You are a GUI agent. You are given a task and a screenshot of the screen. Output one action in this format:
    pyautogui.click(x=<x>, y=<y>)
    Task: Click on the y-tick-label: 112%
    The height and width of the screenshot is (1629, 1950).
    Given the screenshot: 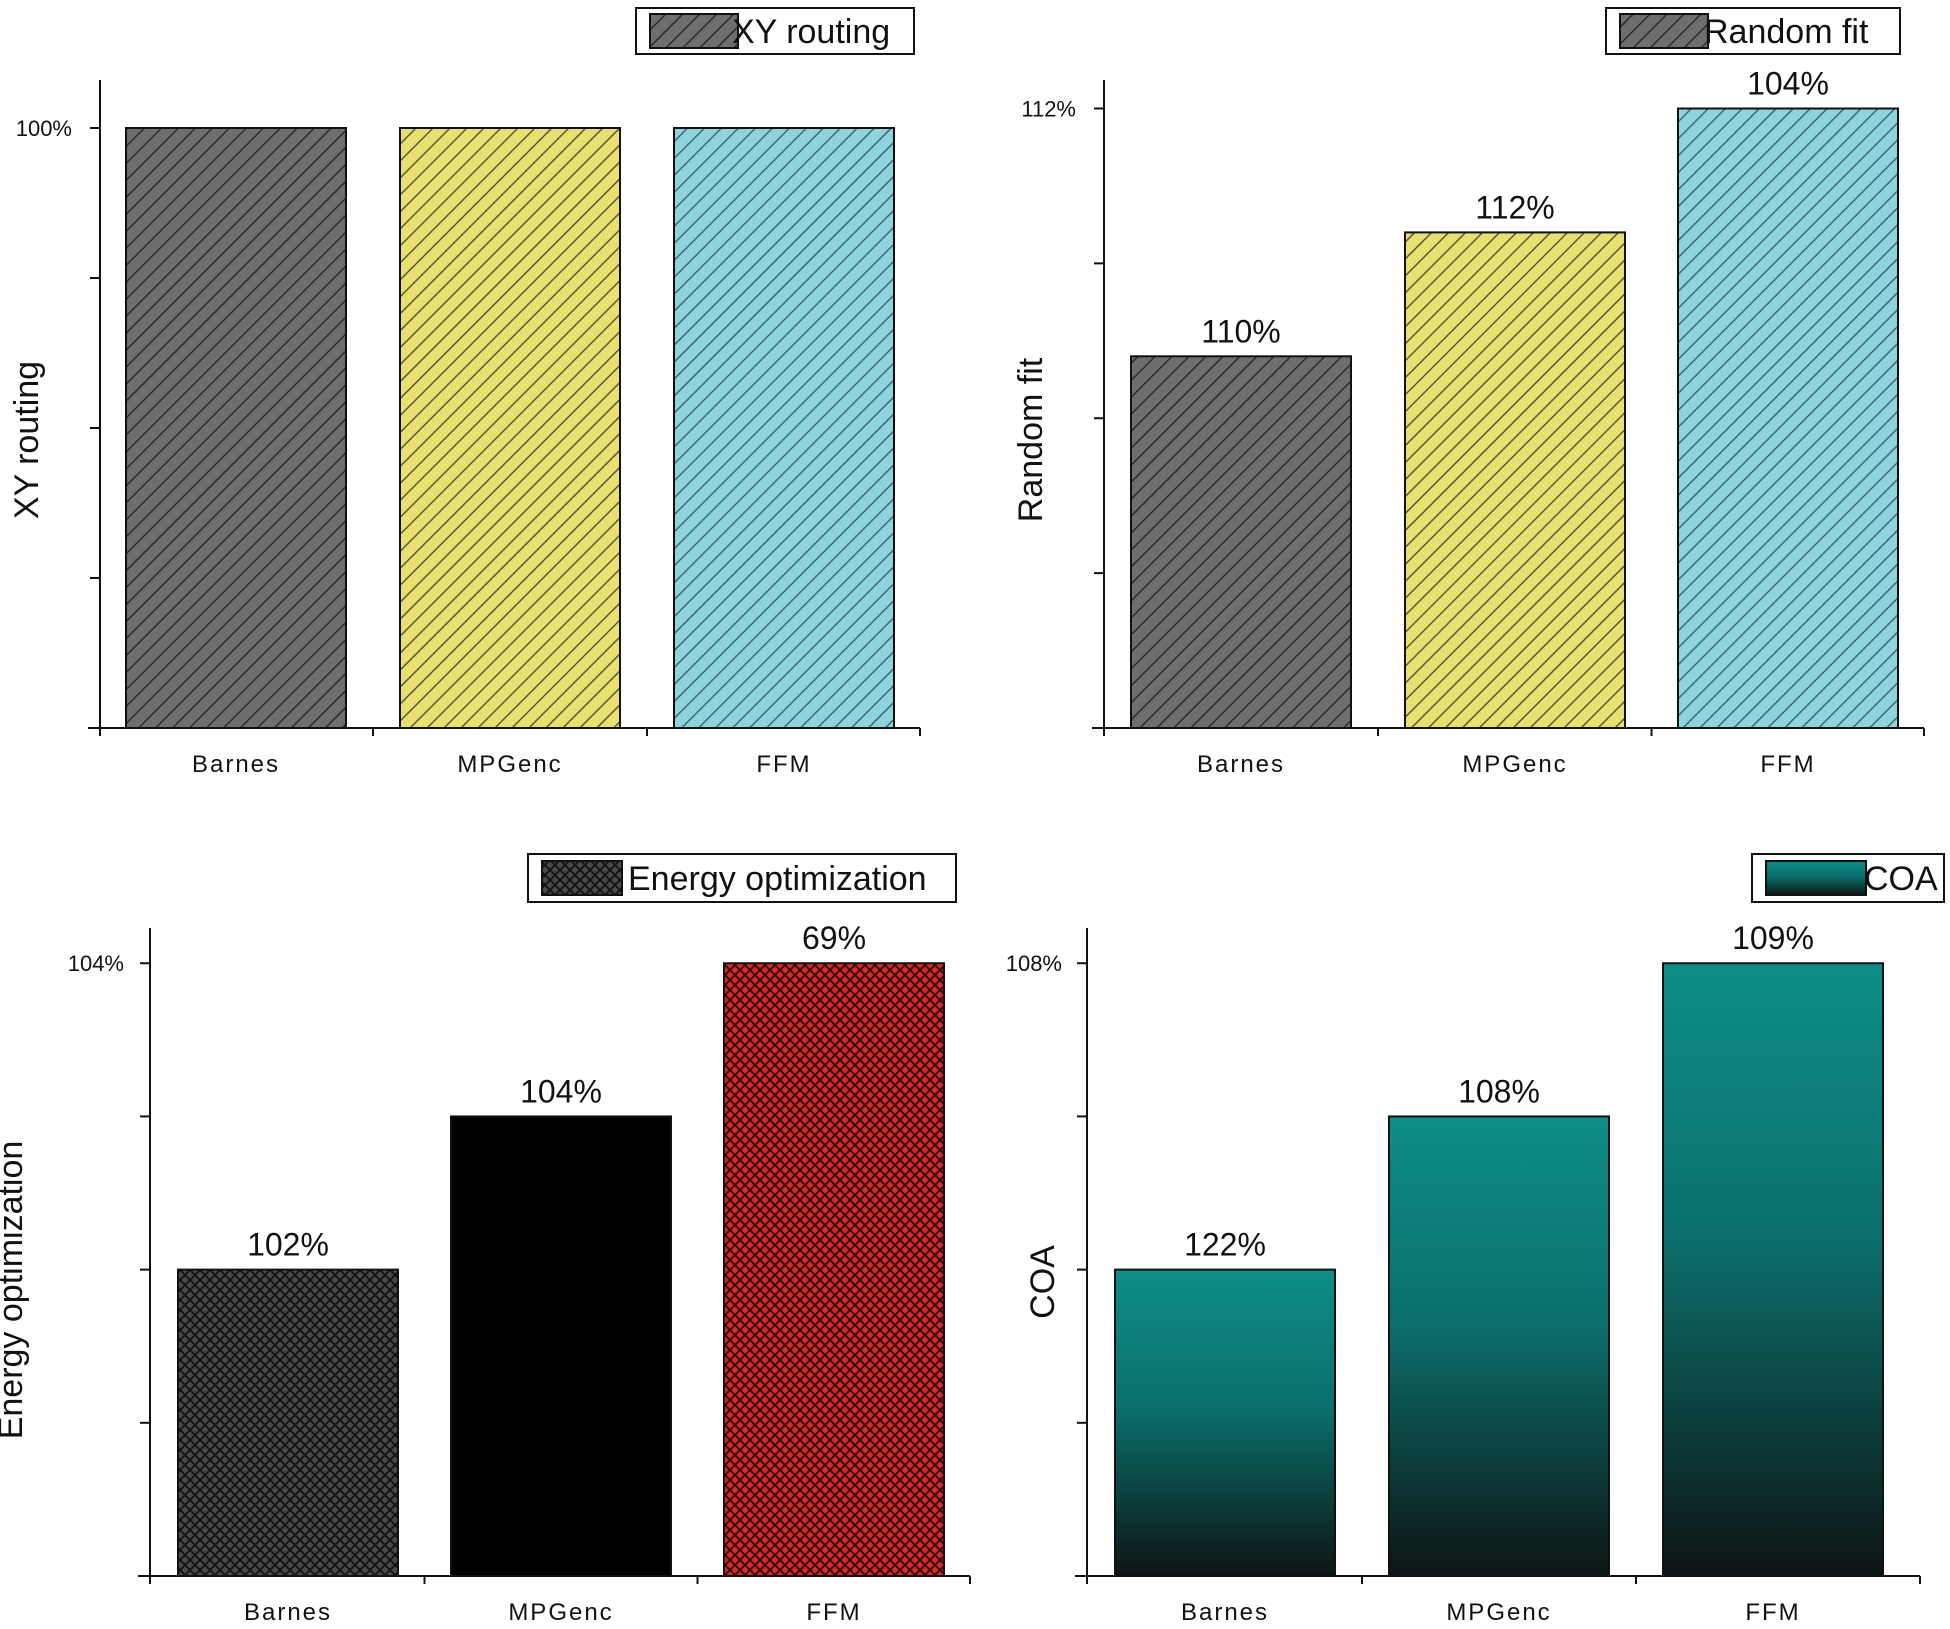 What is the action you would take?
    pyautogui.click(x=1048, y=108)
    